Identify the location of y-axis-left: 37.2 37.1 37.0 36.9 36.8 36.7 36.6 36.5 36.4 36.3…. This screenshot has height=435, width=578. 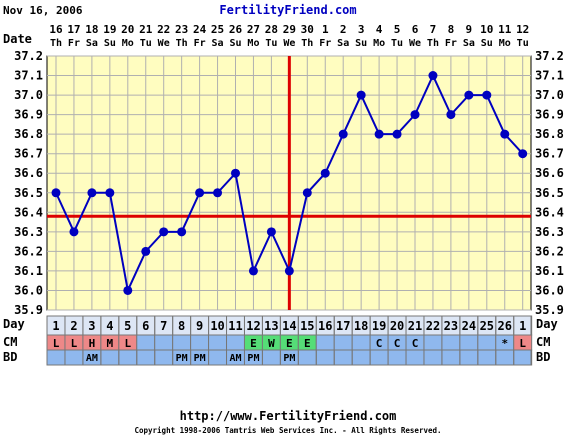
(28, 183).